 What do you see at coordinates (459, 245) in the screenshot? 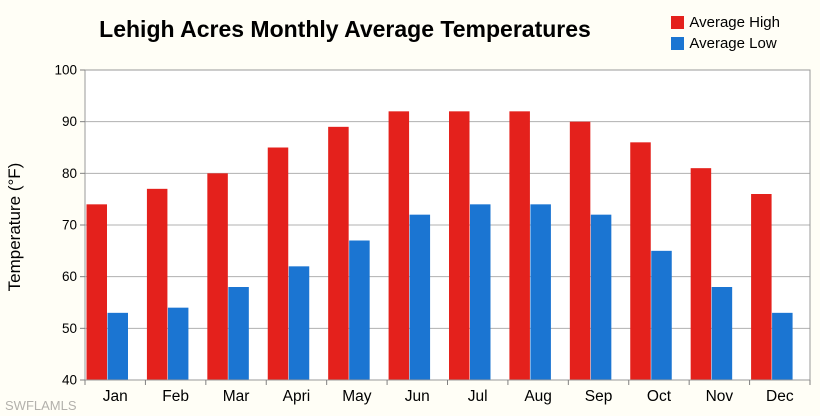
I see `bar-average-high-jul` at bounding box center [459, 245].